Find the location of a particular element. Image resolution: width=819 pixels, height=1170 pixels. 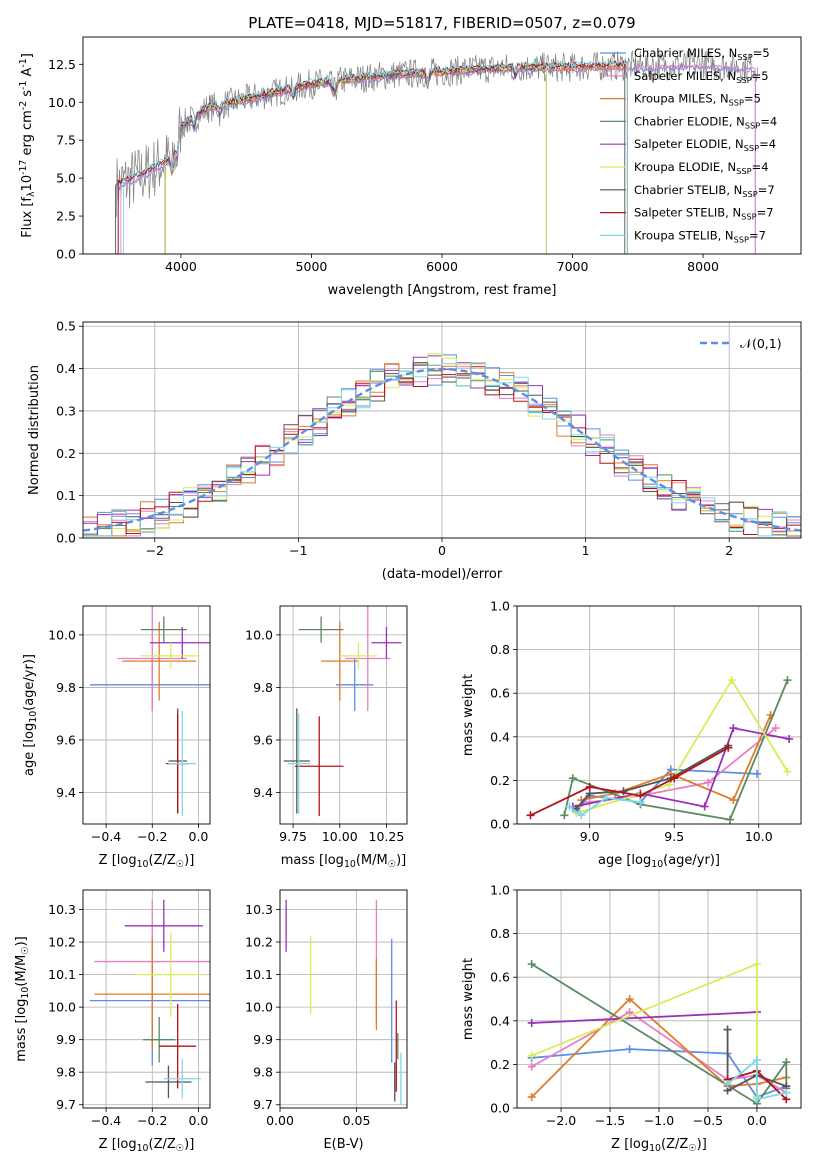

weight-line-chabrier-elodie is located at coordinates (659, 1034).